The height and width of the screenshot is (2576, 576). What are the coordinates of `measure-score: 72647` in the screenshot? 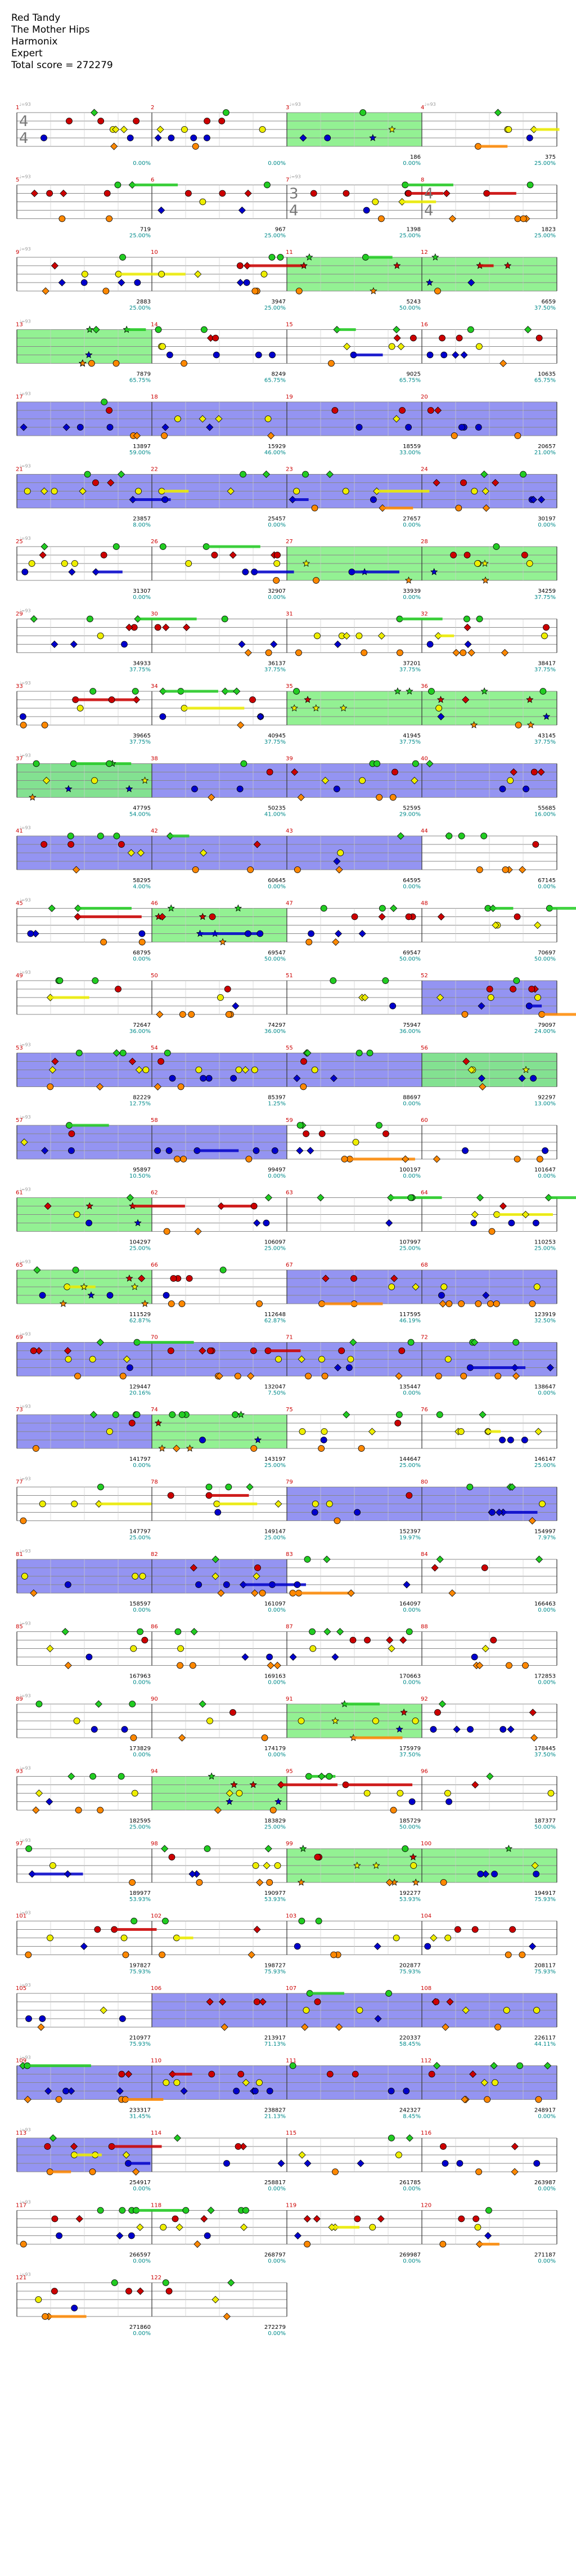 It's located at (142, 1025).